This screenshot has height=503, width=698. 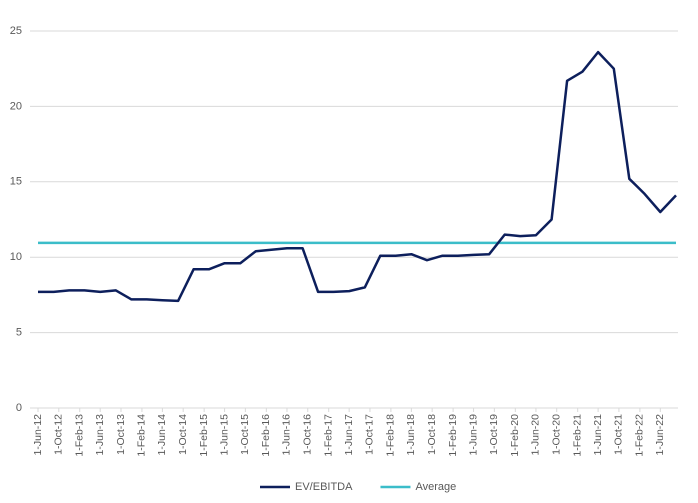 What do you see at coordinates (349, 435) in the screenshot?
I see `x-tick-label: 1-Jun-17` at bounding box center [349, 435].